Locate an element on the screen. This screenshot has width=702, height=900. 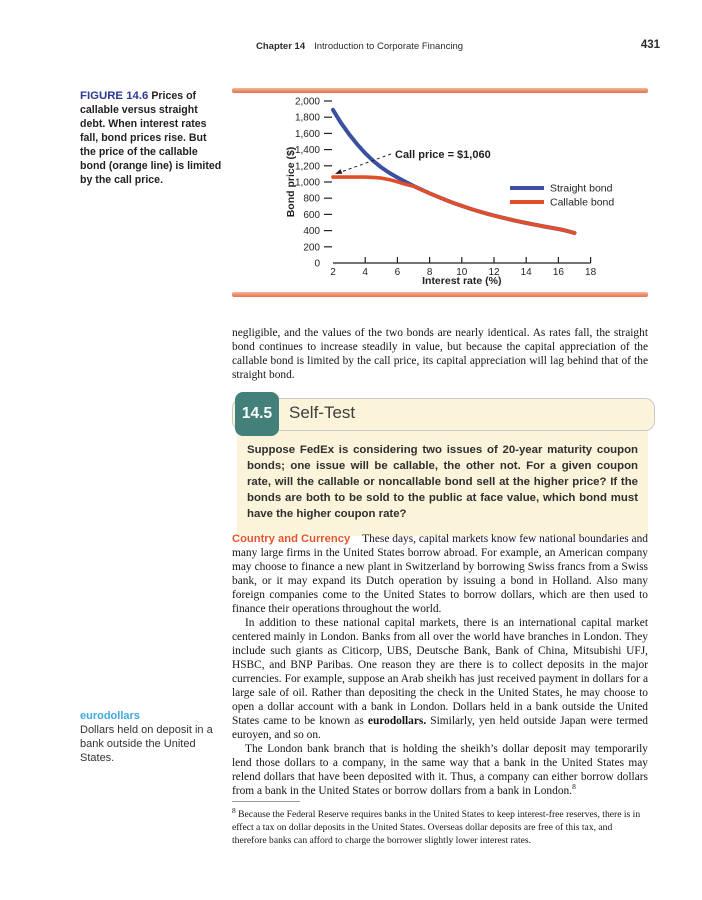
svg-text: 10 is located at coordinates (462, 272).